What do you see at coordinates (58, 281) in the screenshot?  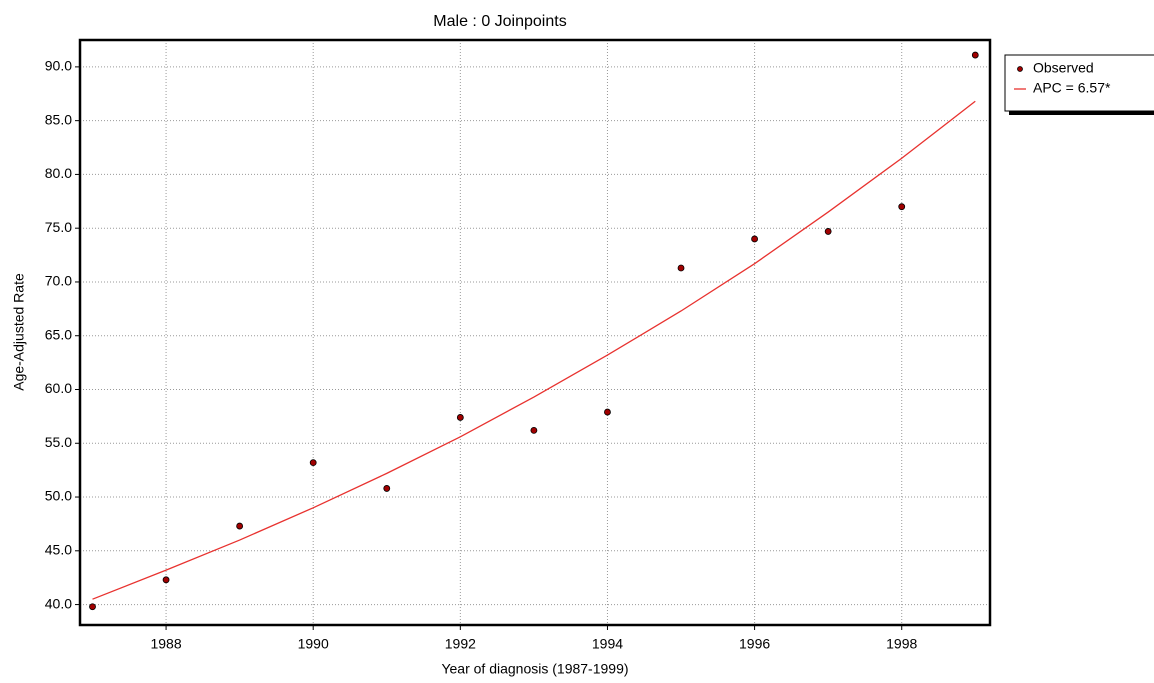 I see `y-tick-label: 70.0` at bounding box center [58, 281].